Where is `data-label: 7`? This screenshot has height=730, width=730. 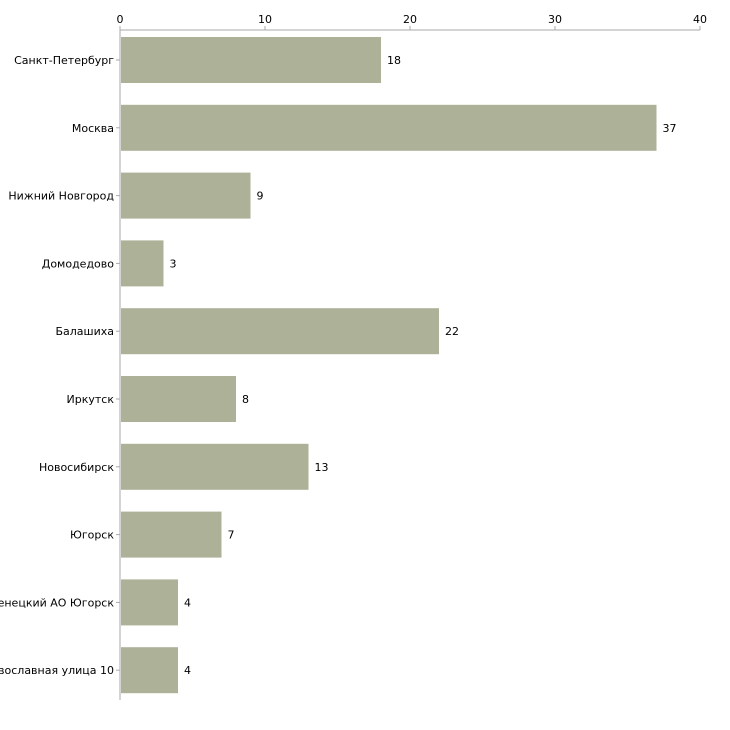 data-label: 7 is located at coordinates (231, 535).